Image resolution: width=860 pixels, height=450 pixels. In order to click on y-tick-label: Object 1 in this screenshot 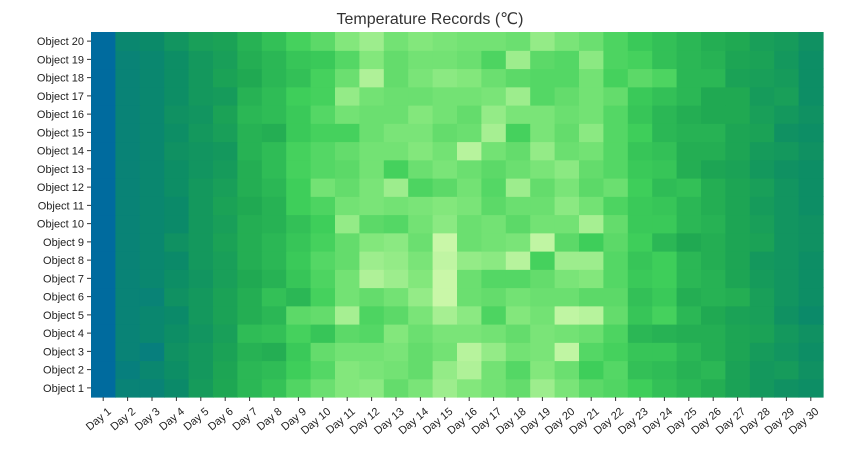, I will do `click(63, 389)`.